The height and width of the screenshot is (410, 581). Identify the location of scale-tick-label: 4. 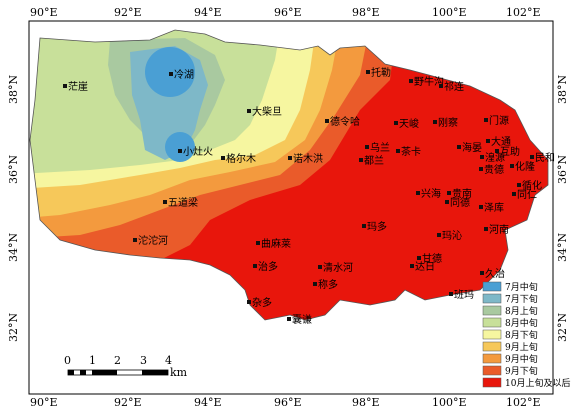
(168, 360).